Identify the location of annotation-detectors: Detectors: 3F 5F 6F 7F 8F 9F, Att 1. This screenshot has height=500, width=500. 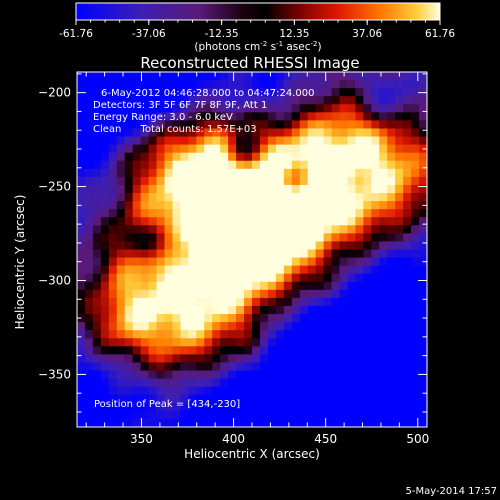
(180, 105).